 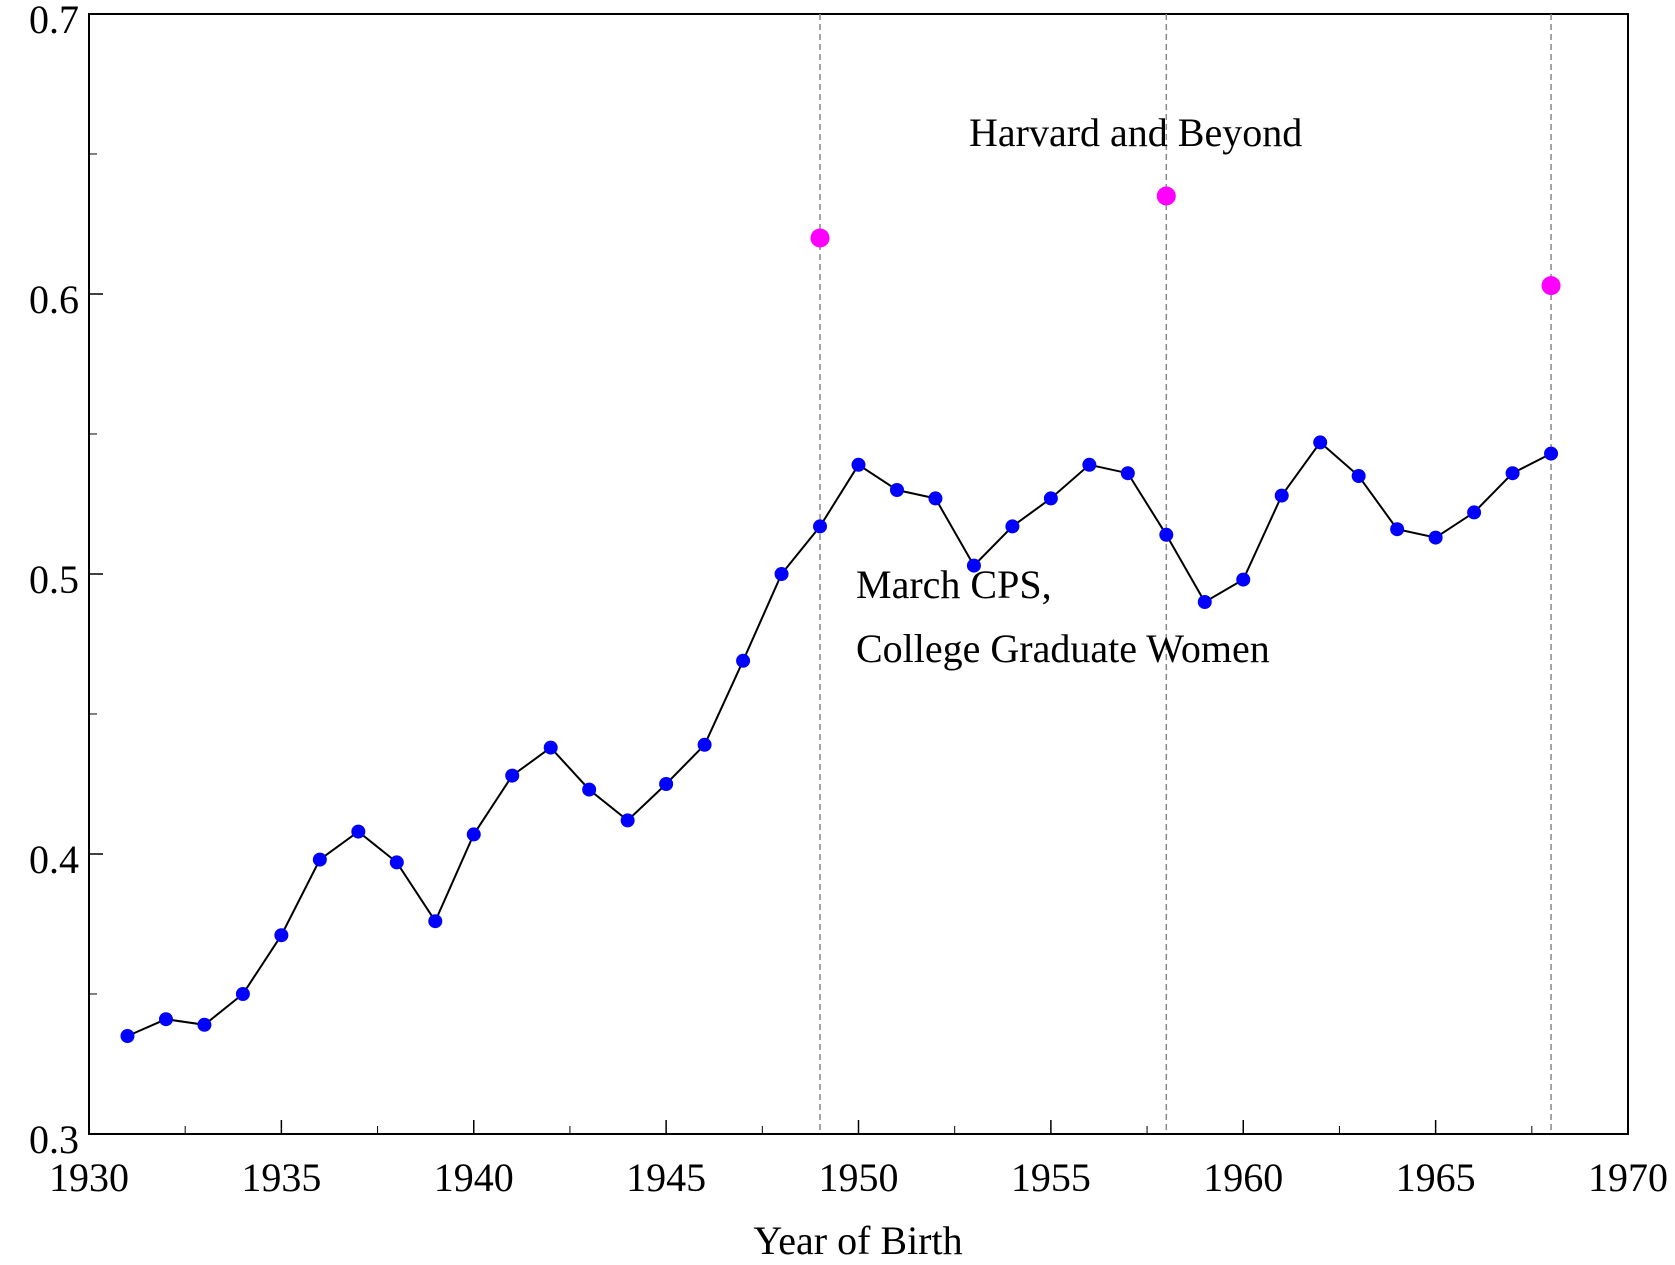 I want to click on x-tick-label: 1970, so click(x=1628, y=1177).